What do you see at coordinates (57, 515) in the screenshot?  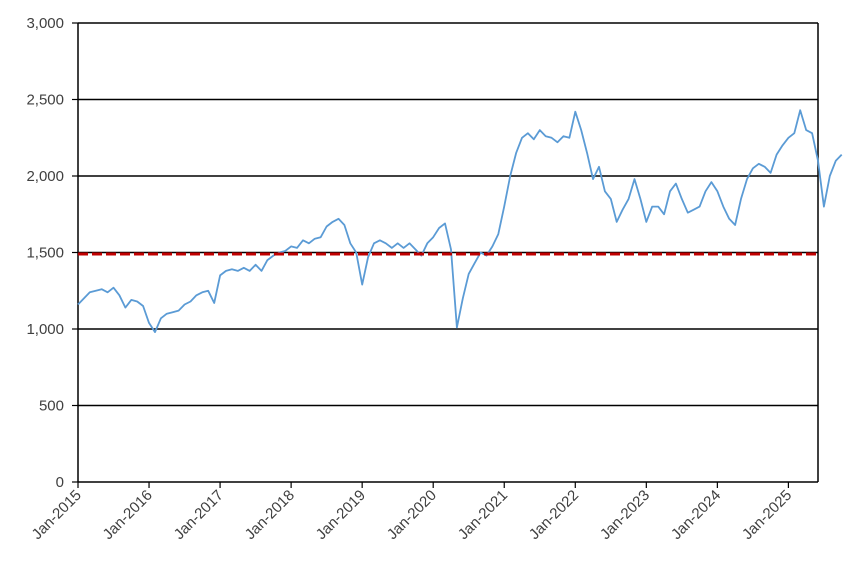 I see `x-tick-label: Jan-2015` at bounding box center [57, 515].